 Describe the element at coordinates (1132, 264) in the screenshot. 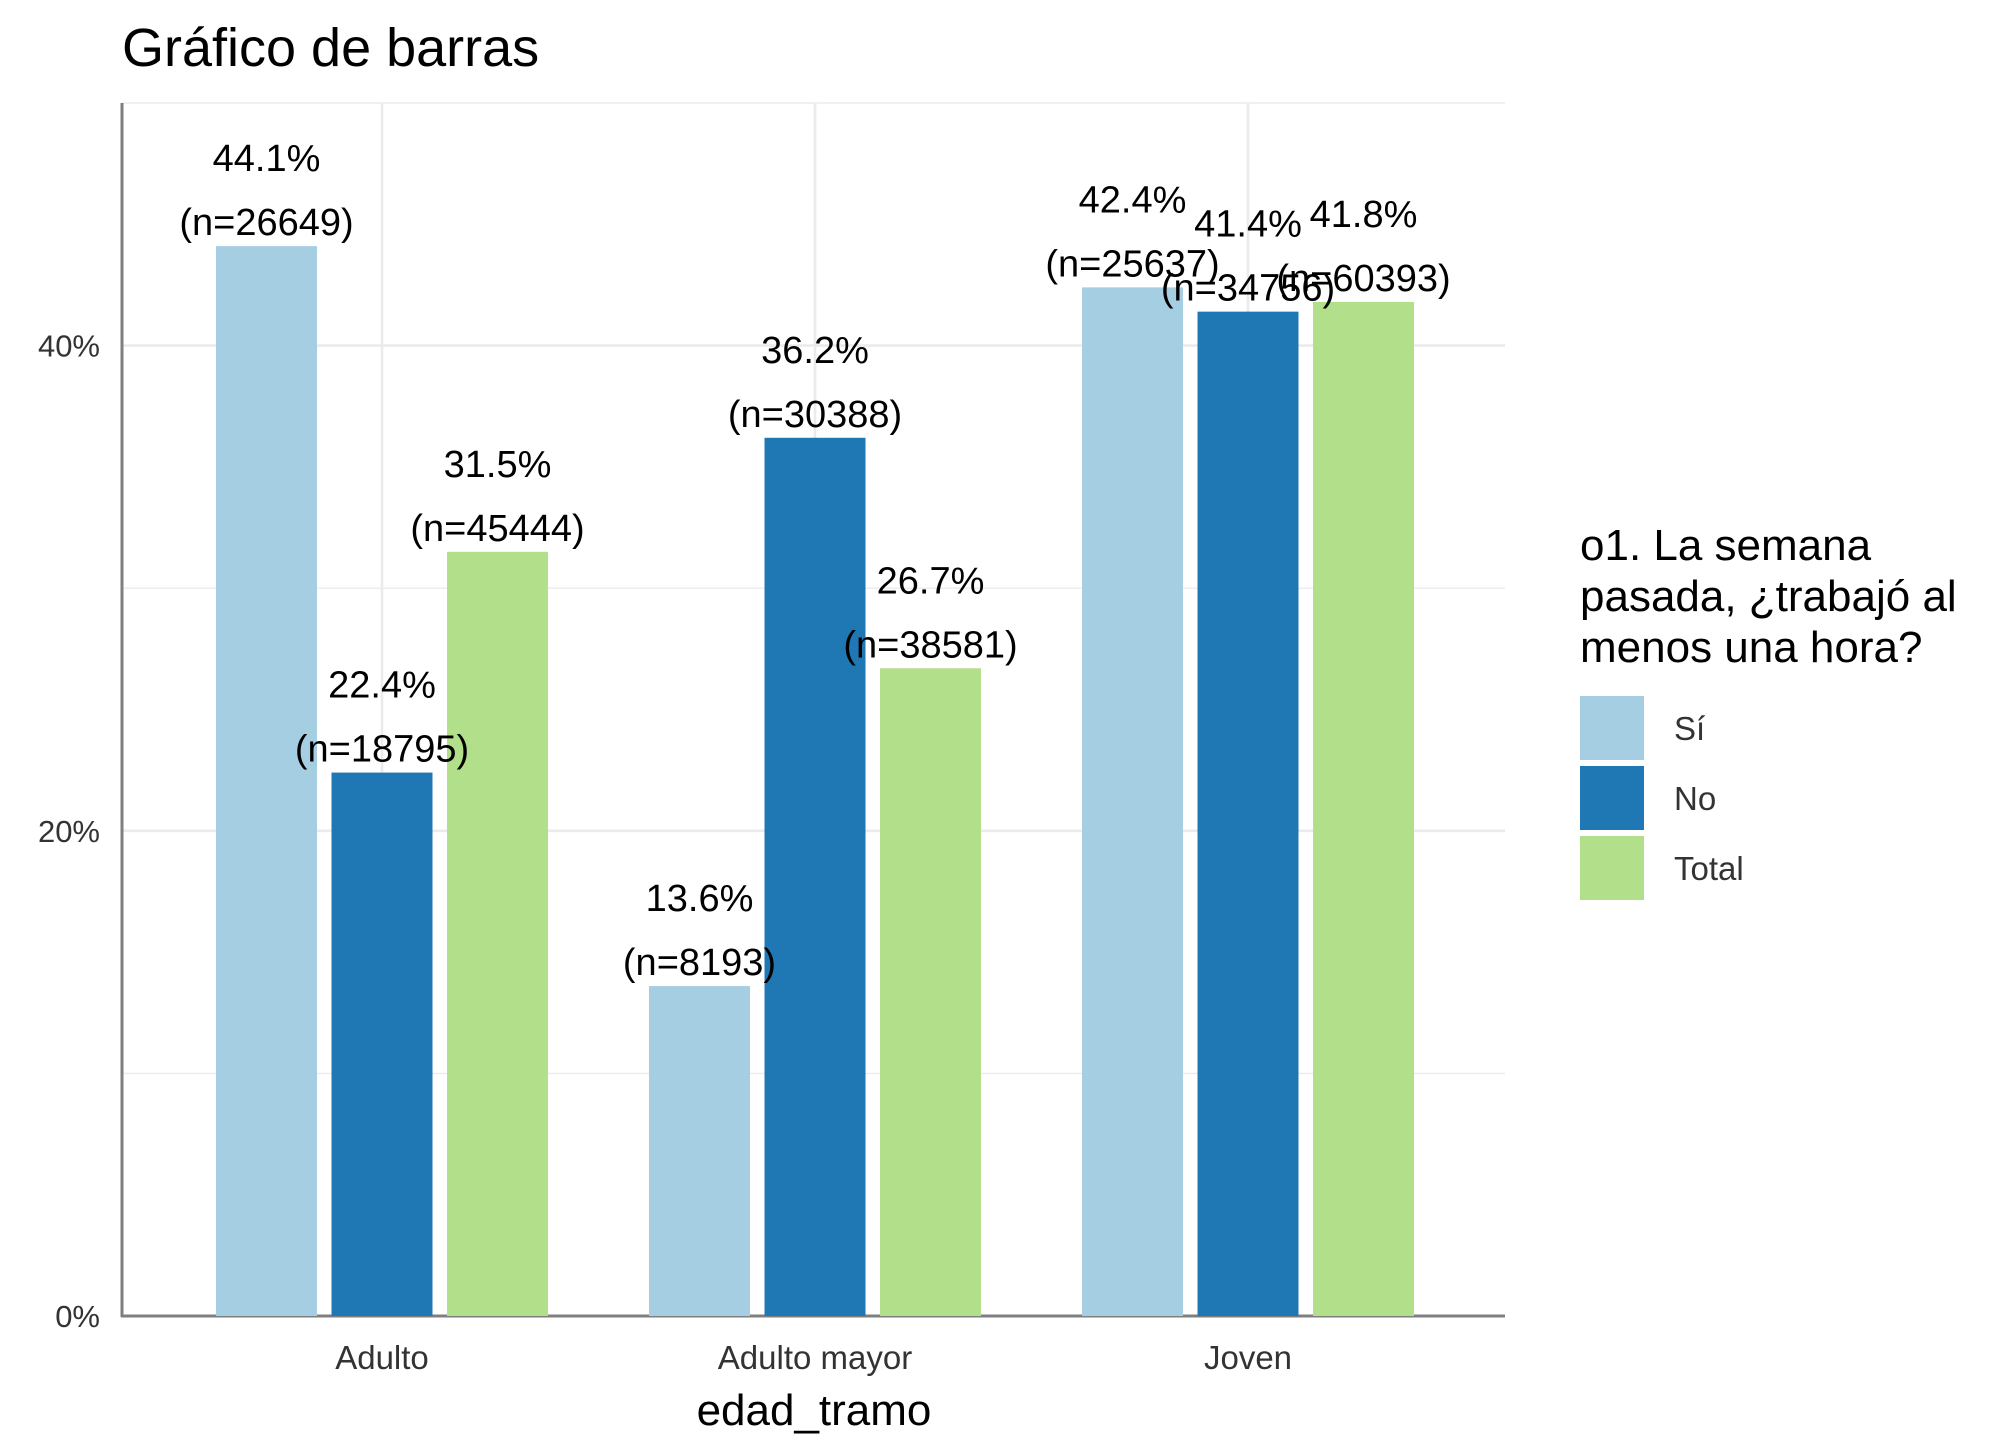

I see `bar-count-label: (n=25637)` at that location.